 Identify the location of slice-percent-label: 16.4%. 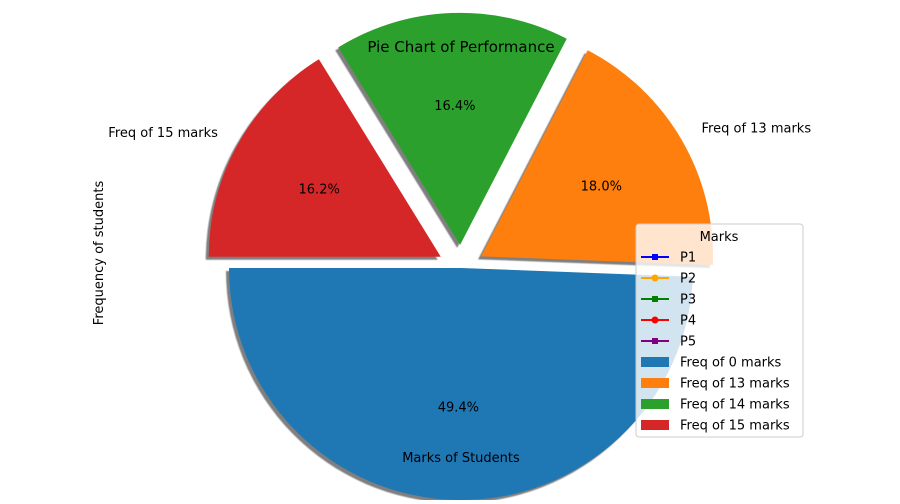
(454, 106).